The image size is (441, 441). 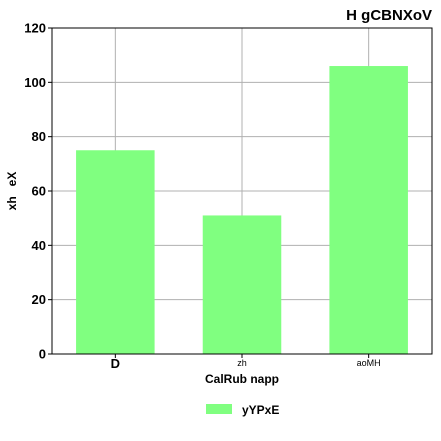 What do you see at coordinates (35, 82) in the screenshot?
I see `y-tick-label: 100` at bounding box center [35, 82].